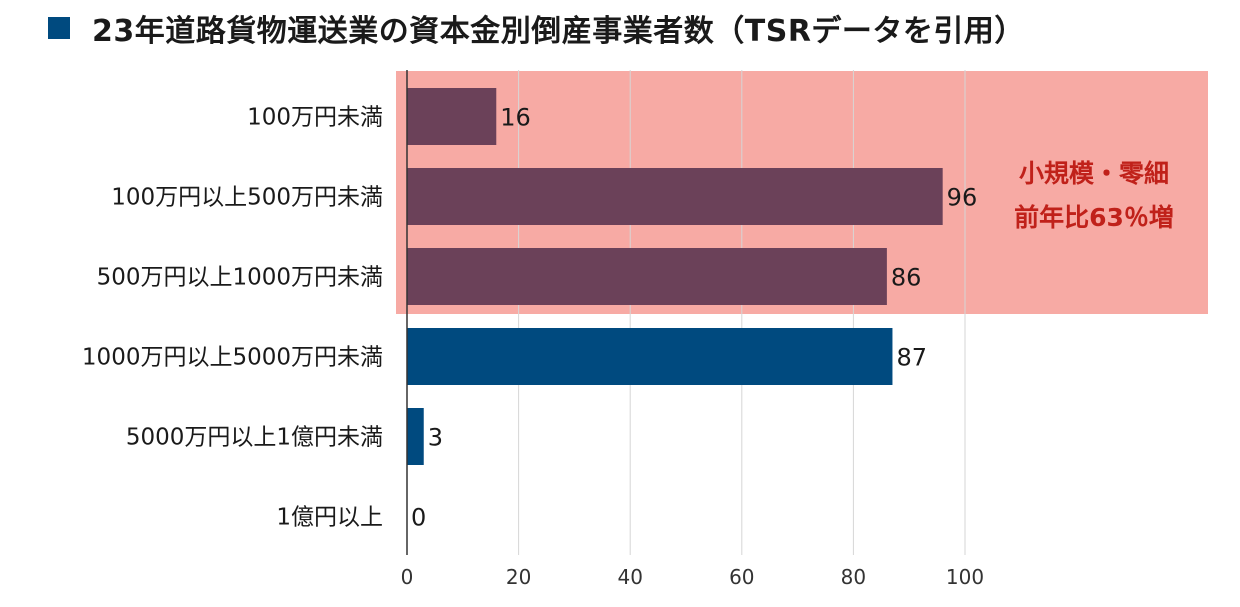 The width and height of the screenshot is (1240, 607). What do you see at coordinates (329, 518) in the screenshot?
I see `category-label: 1億円以上` at bounding box center [329, 518].